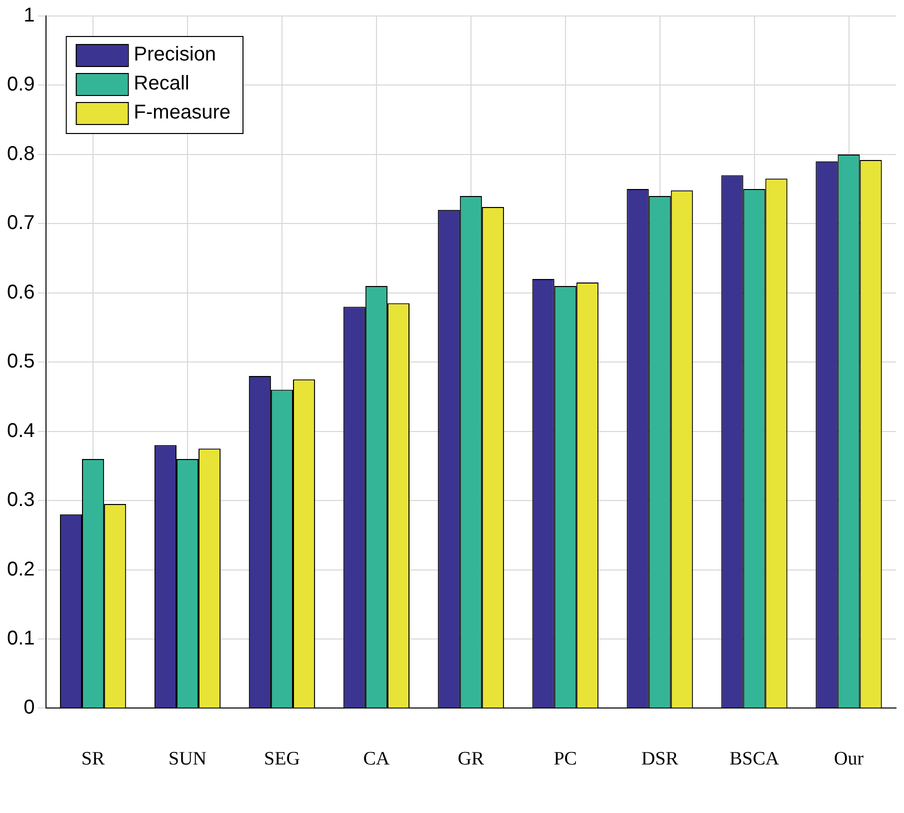  Describe the element at coordinates (471, 759) in the screenshot. I see `x-tick-label: GR` at that location.